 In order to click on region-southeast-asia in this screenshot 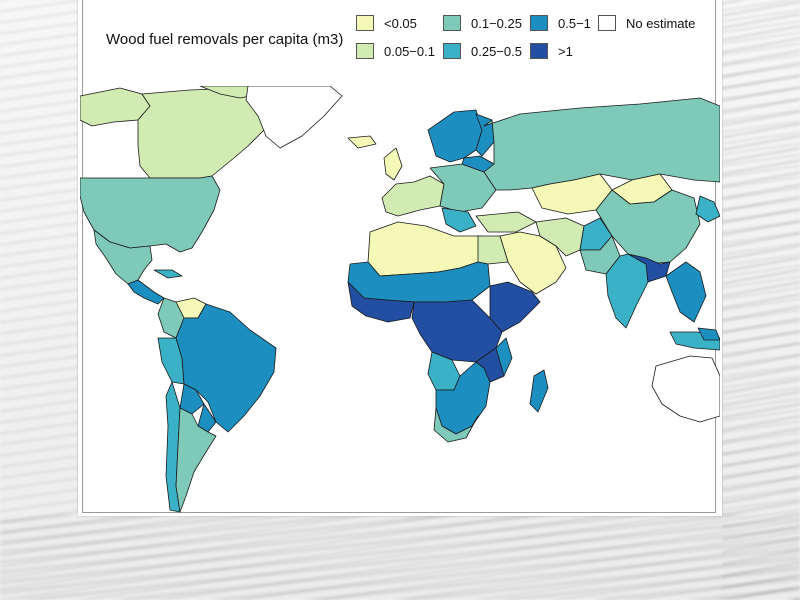, I will do `click(686, 292)`.